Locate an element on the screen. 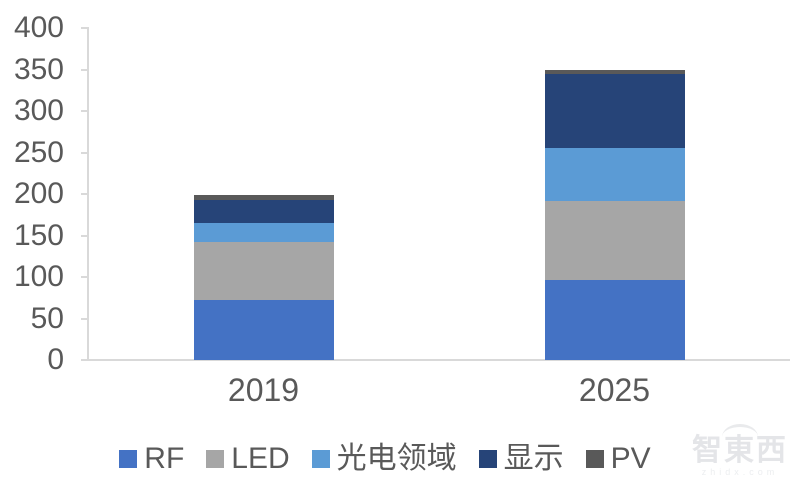 Image resolution: width=800 pixels, height=483 pixels. legend-swatch-icon-光电领域 is located at coordinates (320, 458).